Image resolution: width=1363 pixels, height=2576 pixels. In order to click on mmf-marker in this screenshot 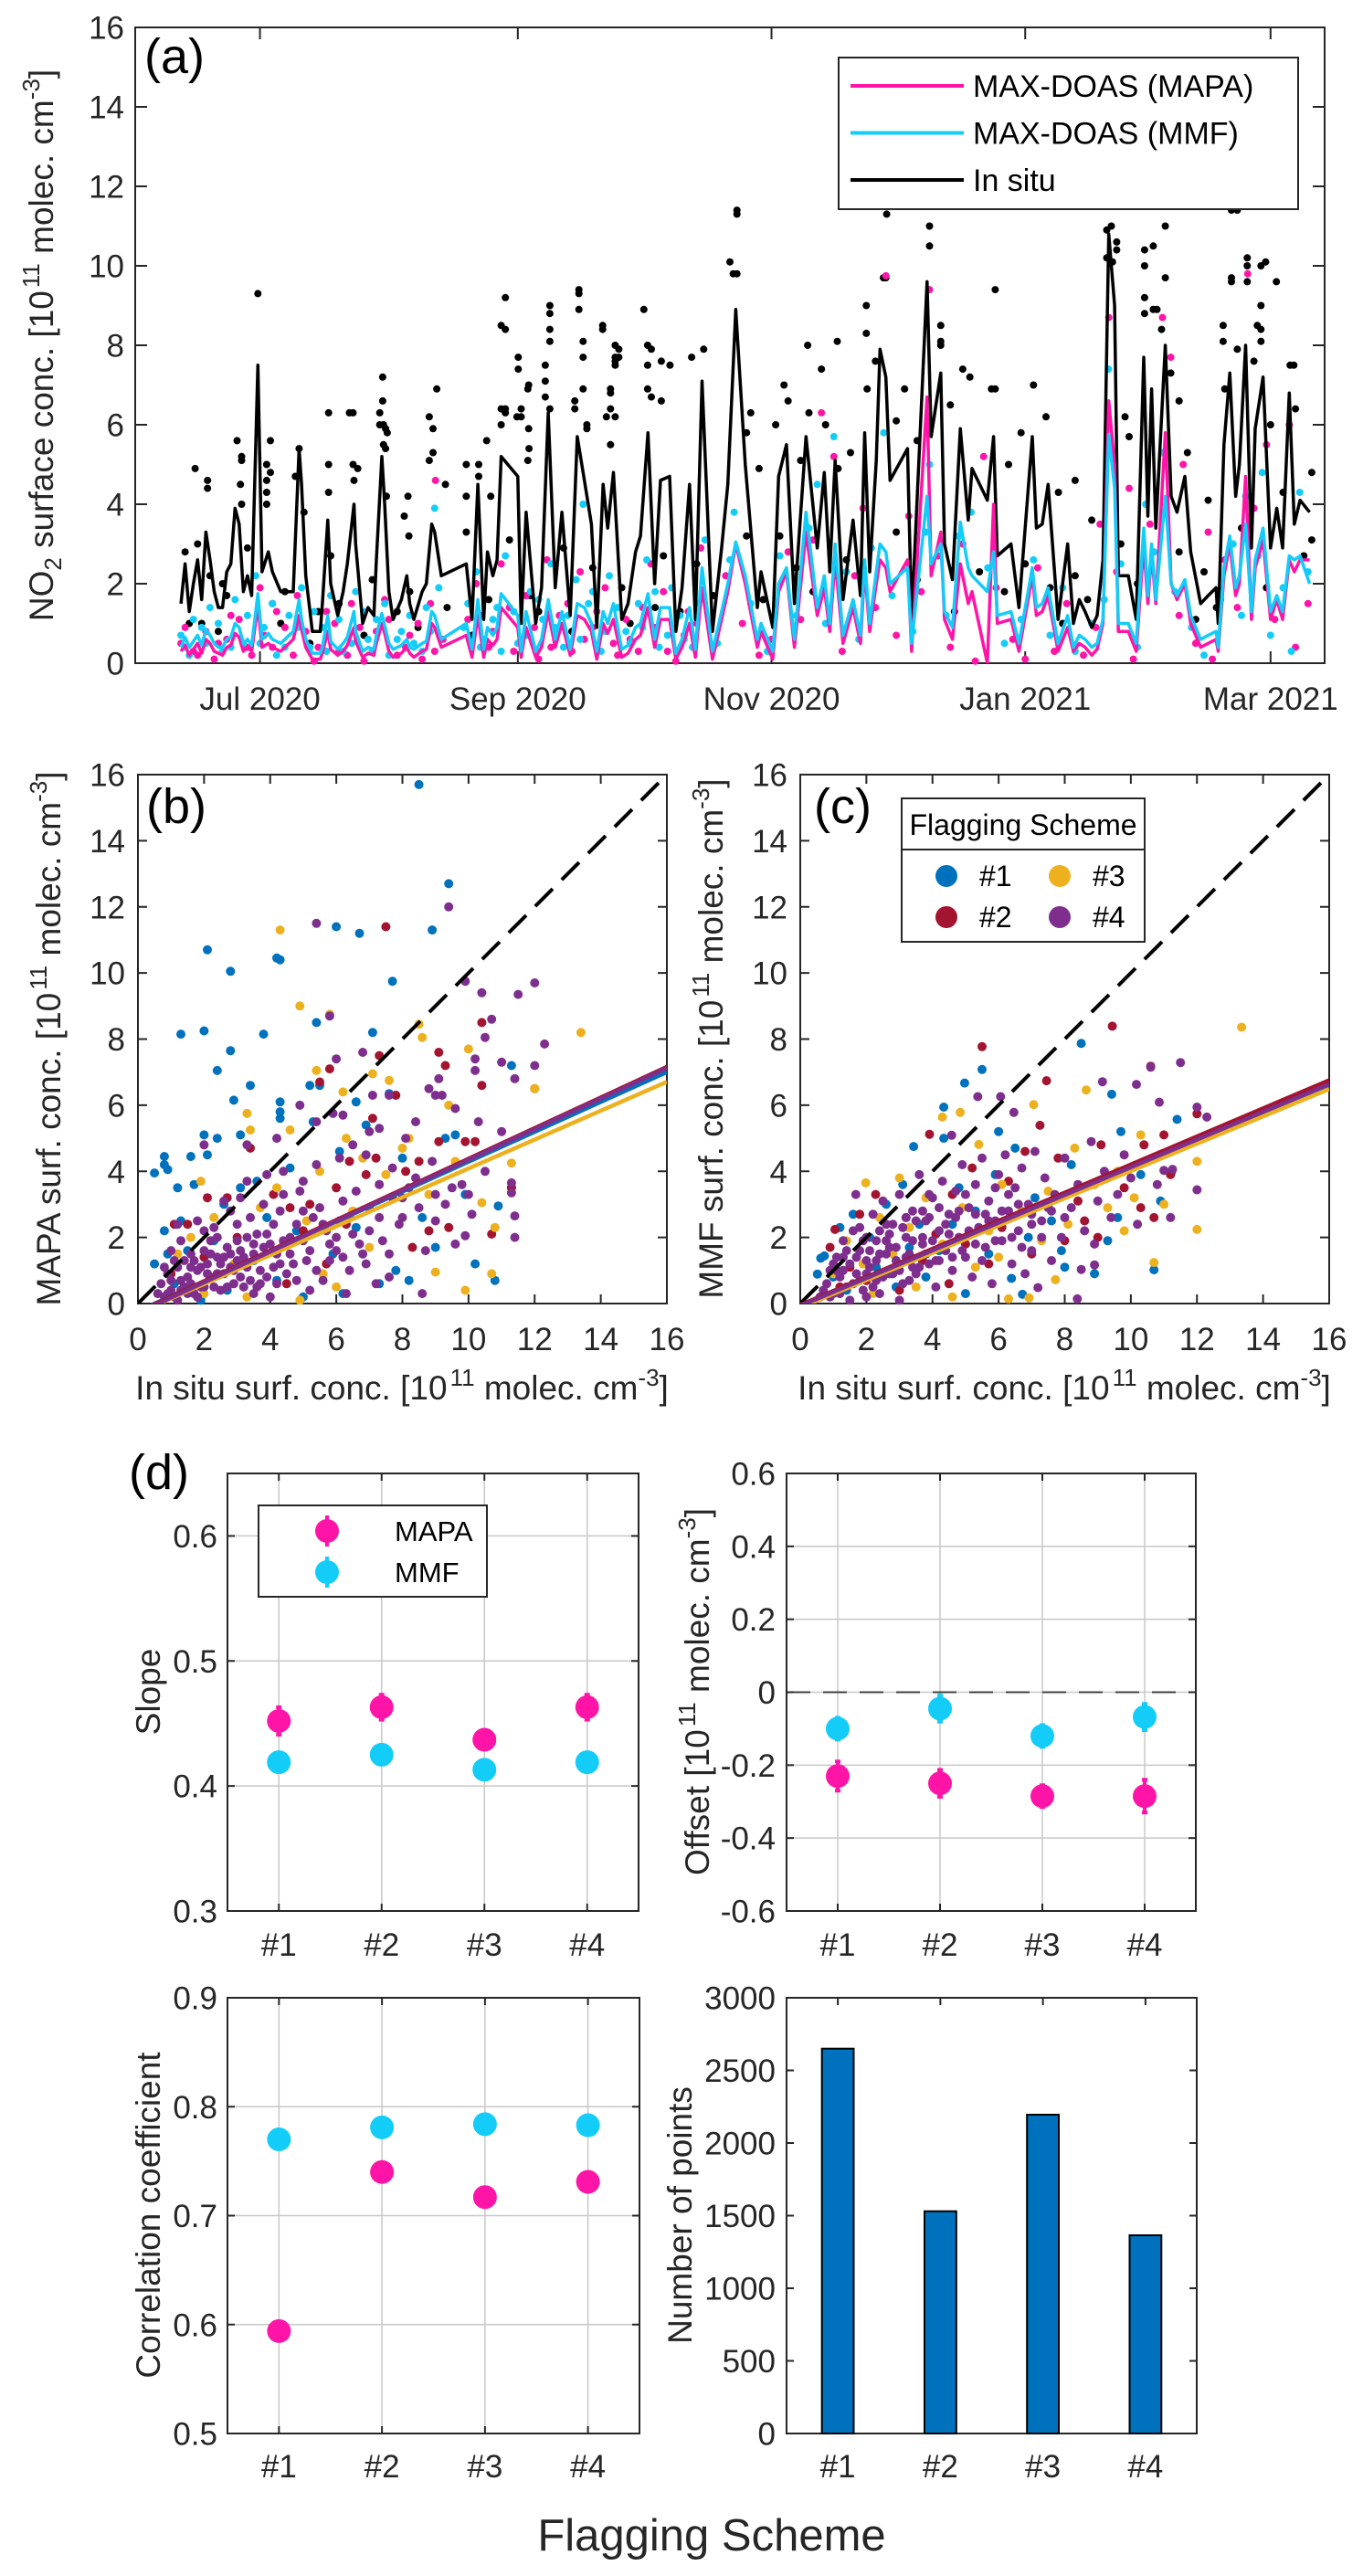, I will do `click(484, 1770)`.